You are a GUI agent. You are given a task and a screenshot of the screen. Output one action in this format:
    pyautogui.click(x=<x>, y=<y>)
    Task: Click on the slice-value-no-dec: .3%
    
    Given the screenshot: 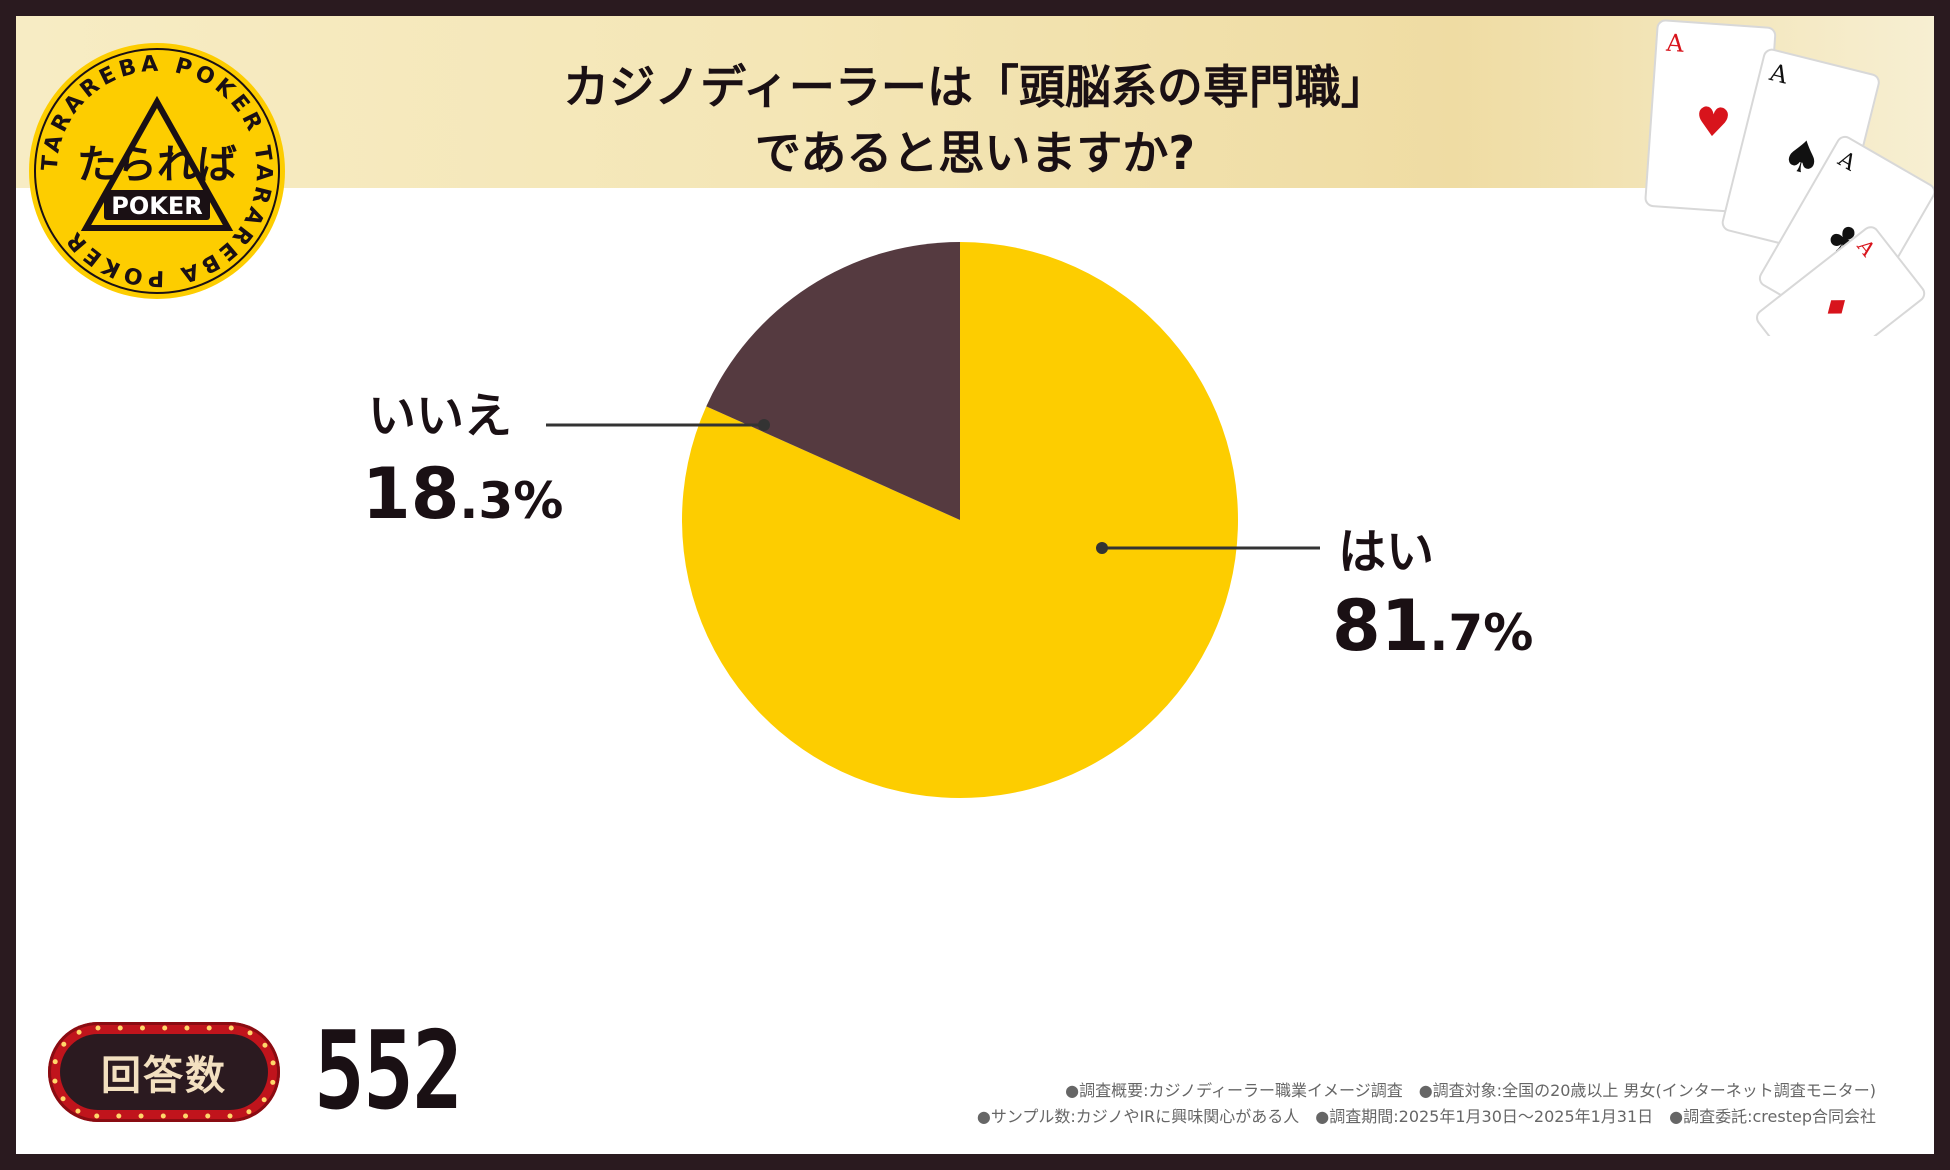 What is the action you would take?
    pyautogui.click(x=511, y=501)
    